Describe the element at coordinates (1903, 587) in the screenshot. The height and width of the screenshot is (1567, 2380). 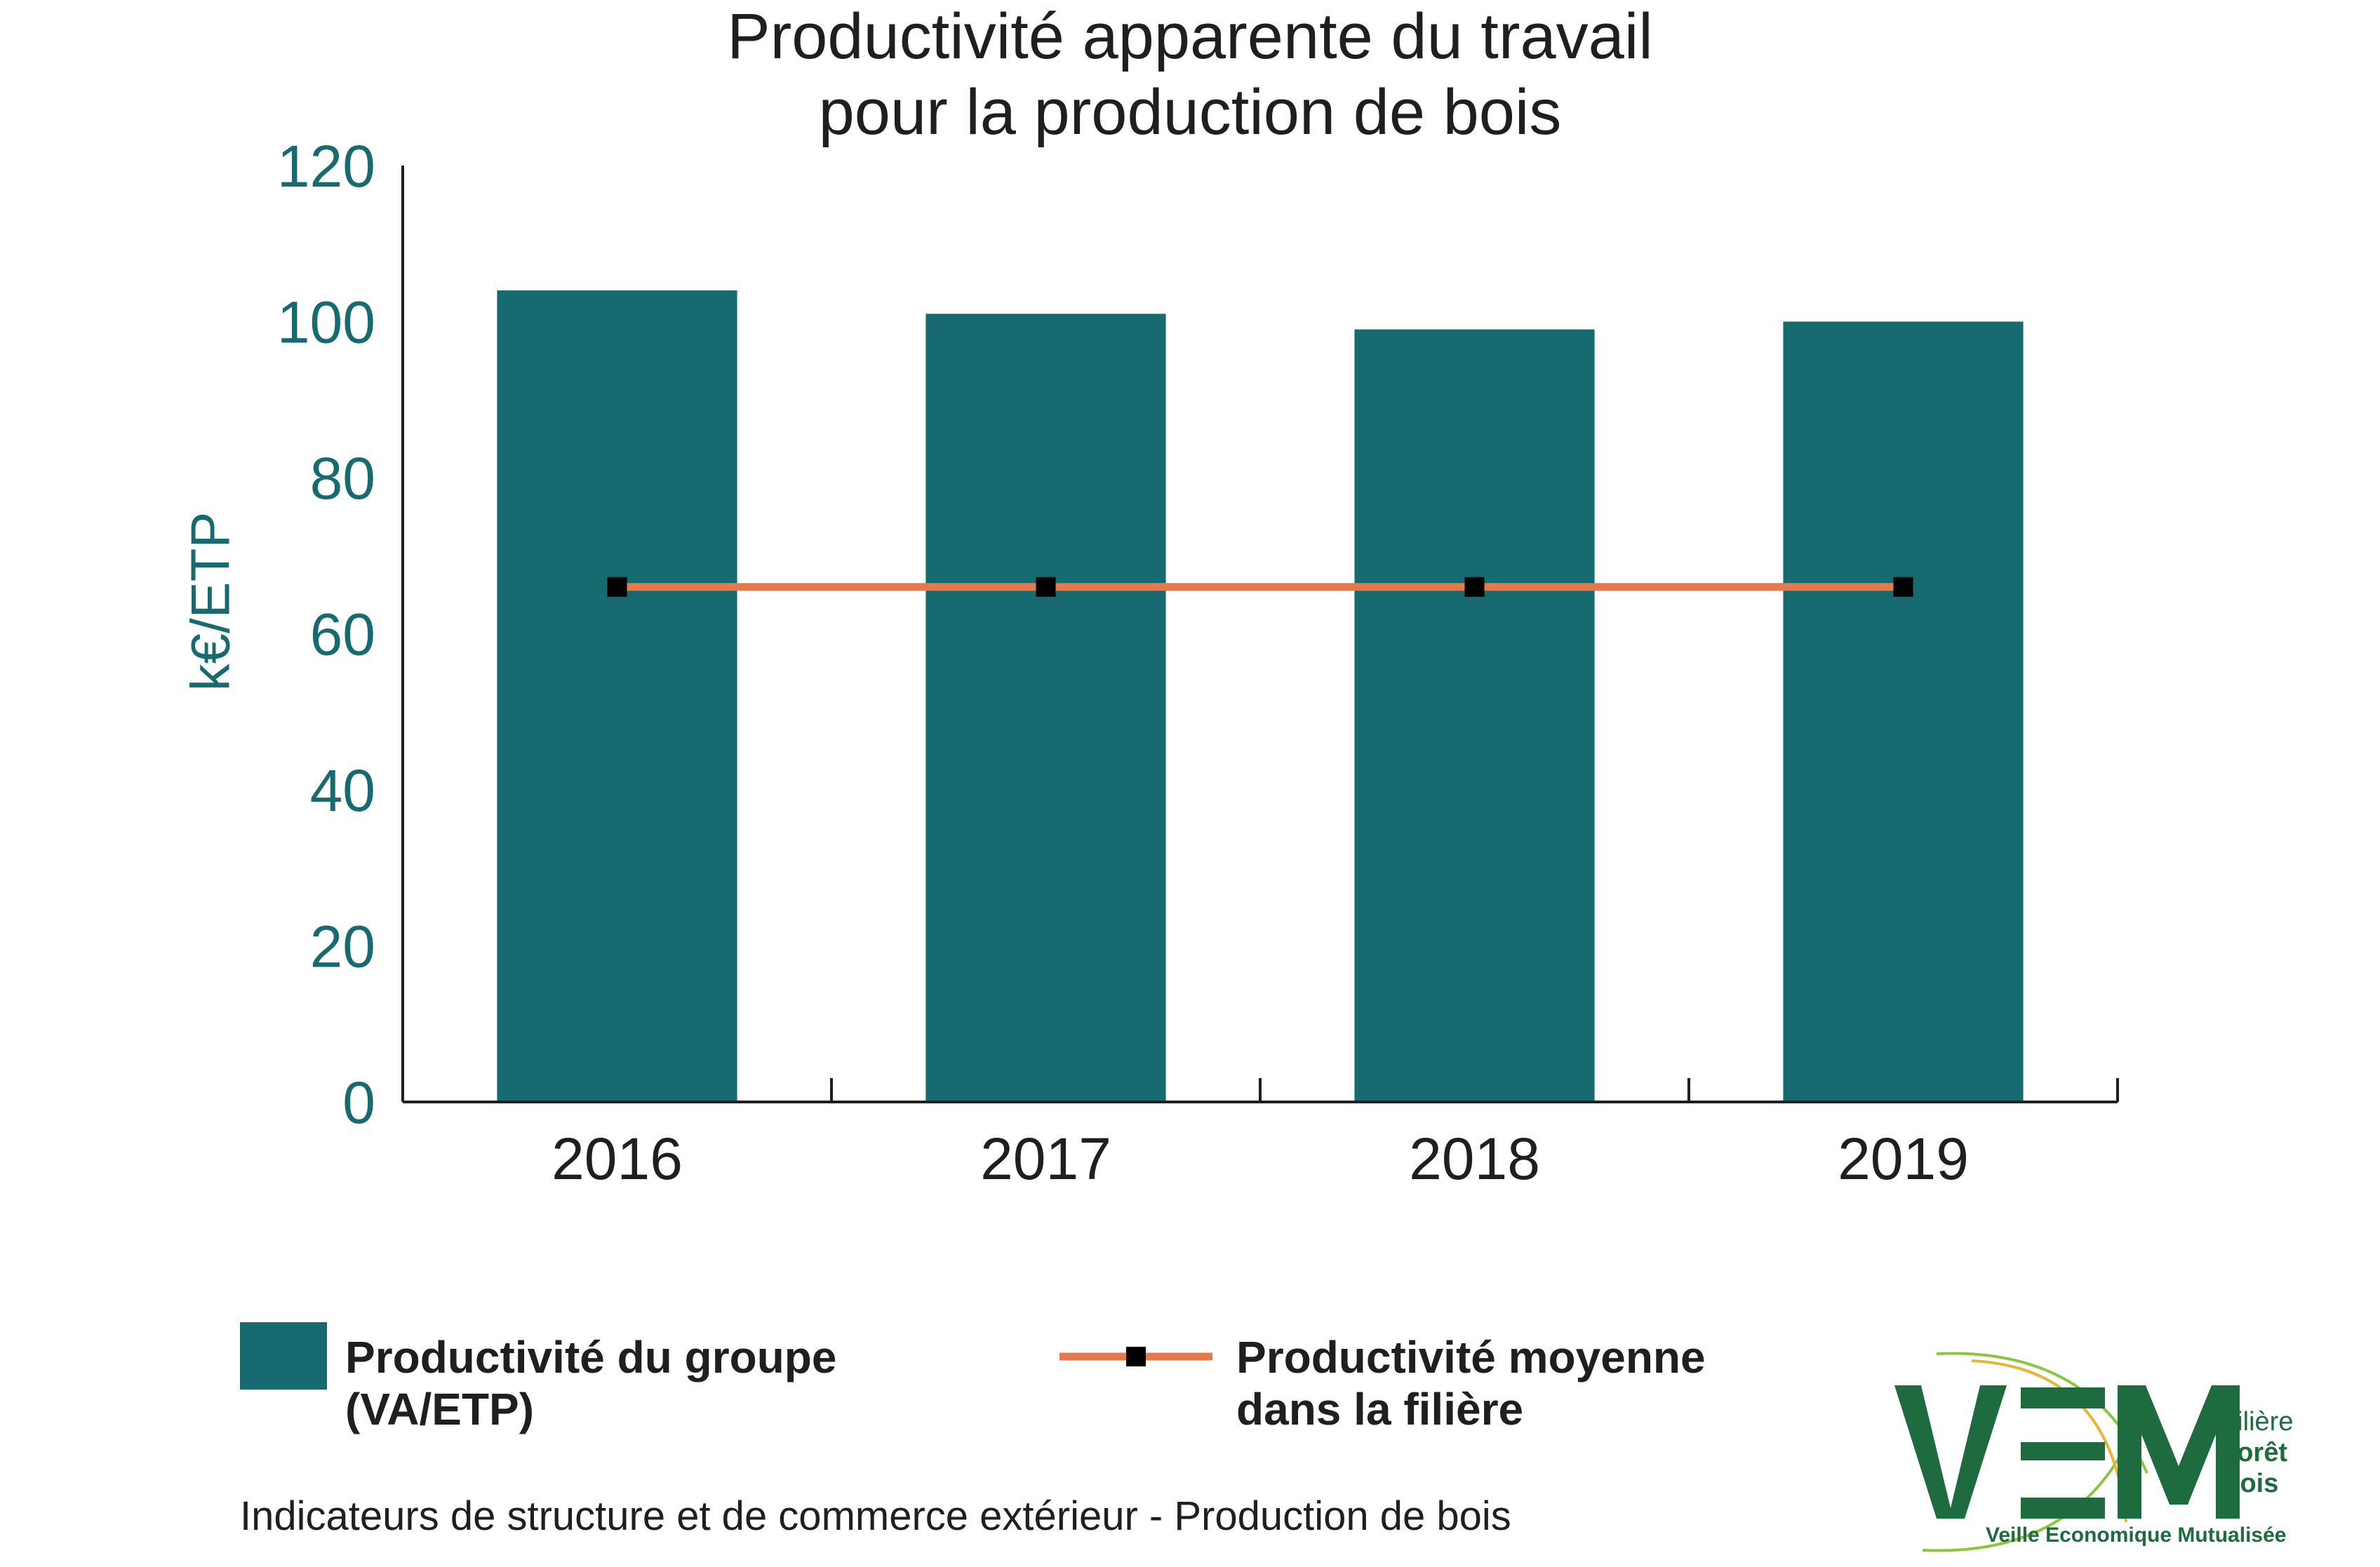
I see `line-point-2019` at that location.